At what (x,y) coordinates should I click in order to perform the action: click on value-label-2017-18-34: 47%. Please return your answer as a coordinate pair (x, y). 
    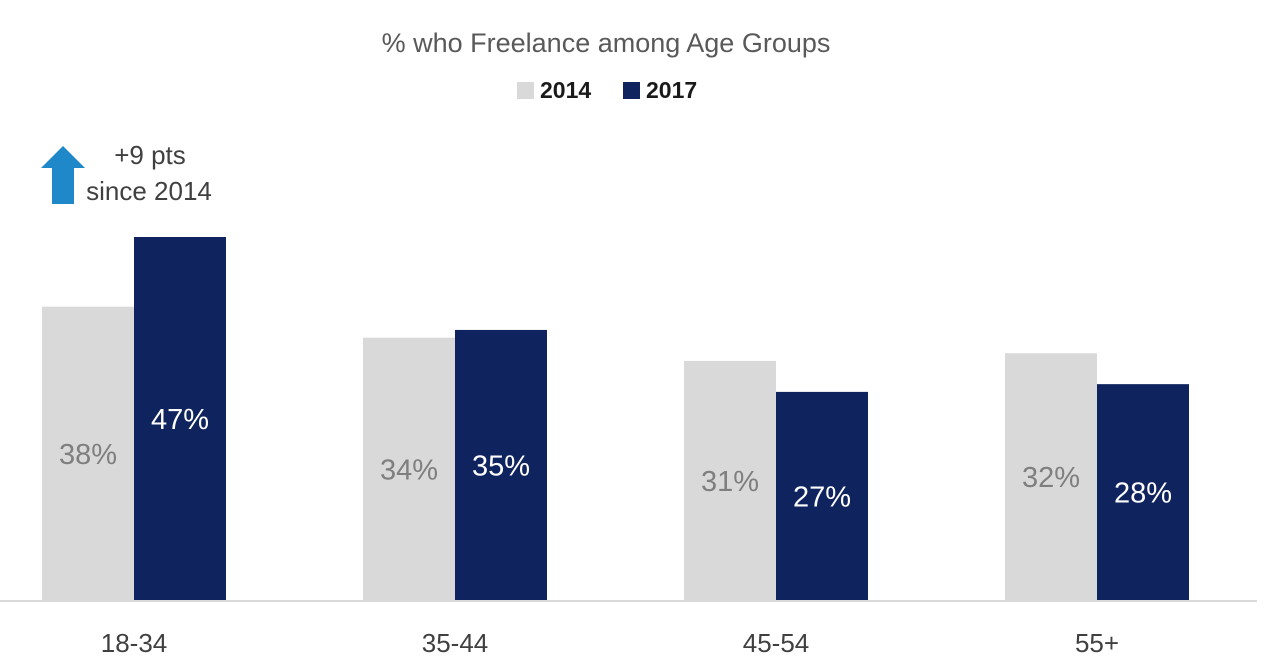
    Looking at the image, I should click on (180, 420).